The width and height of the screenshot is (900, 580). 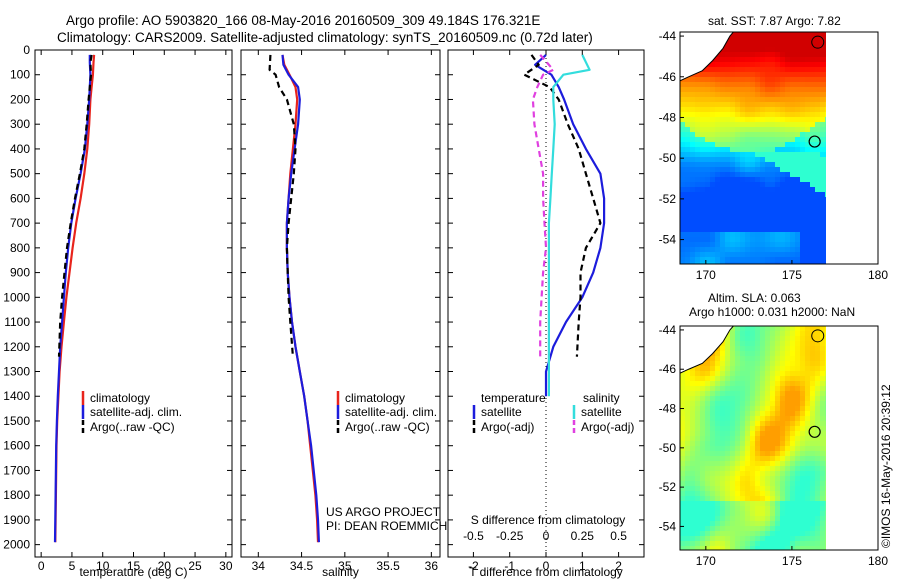 I want to click on map-field, so click(x=753, y=438).